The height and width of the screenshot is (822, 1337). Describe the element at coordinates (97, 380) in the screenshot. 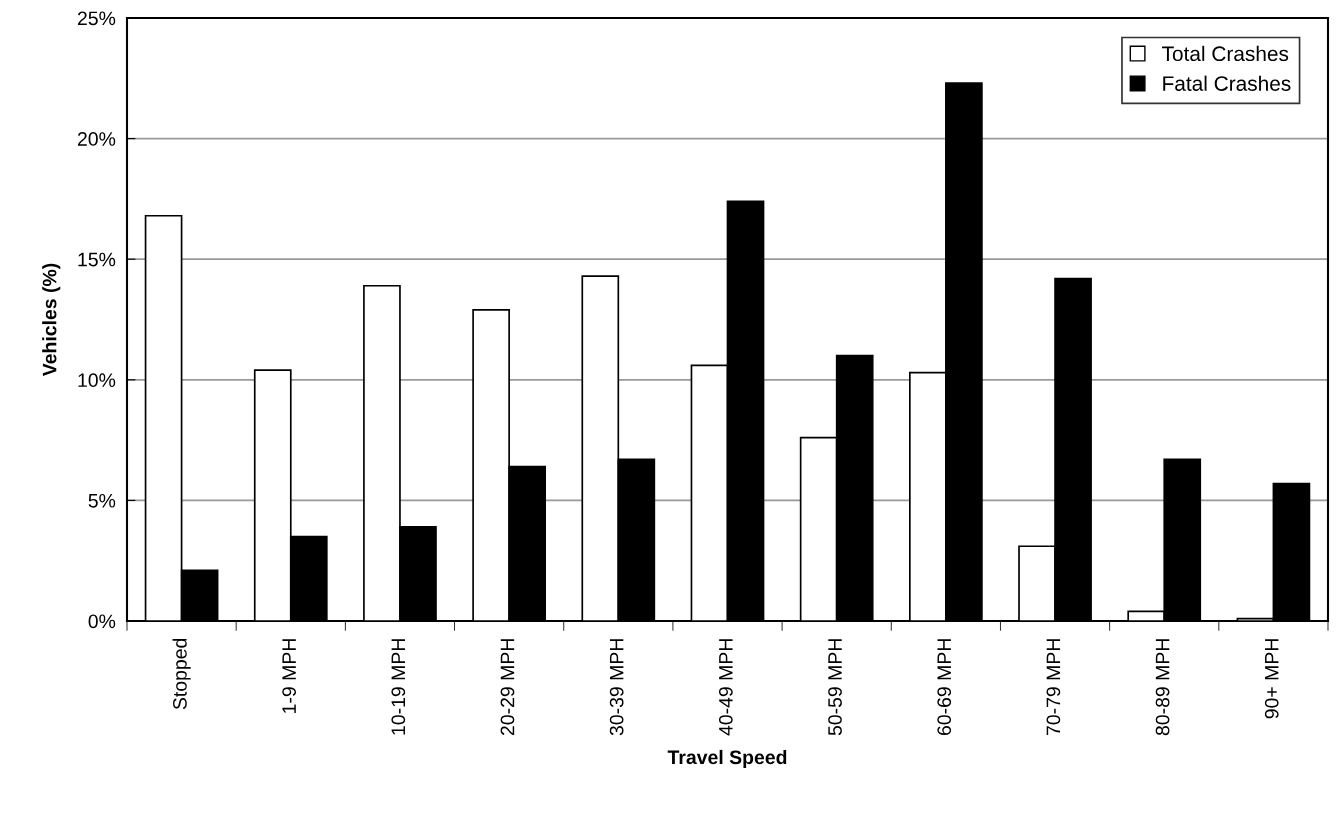

I see `y-tick-label: 10%` at that location.